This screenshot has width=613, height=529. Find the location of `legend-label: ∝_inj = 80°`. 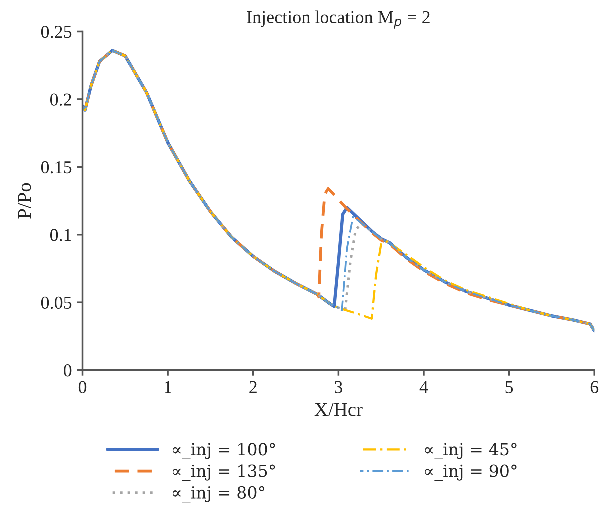

legend-label: ∝_inj = 80° is located at coordinates (218, 494).